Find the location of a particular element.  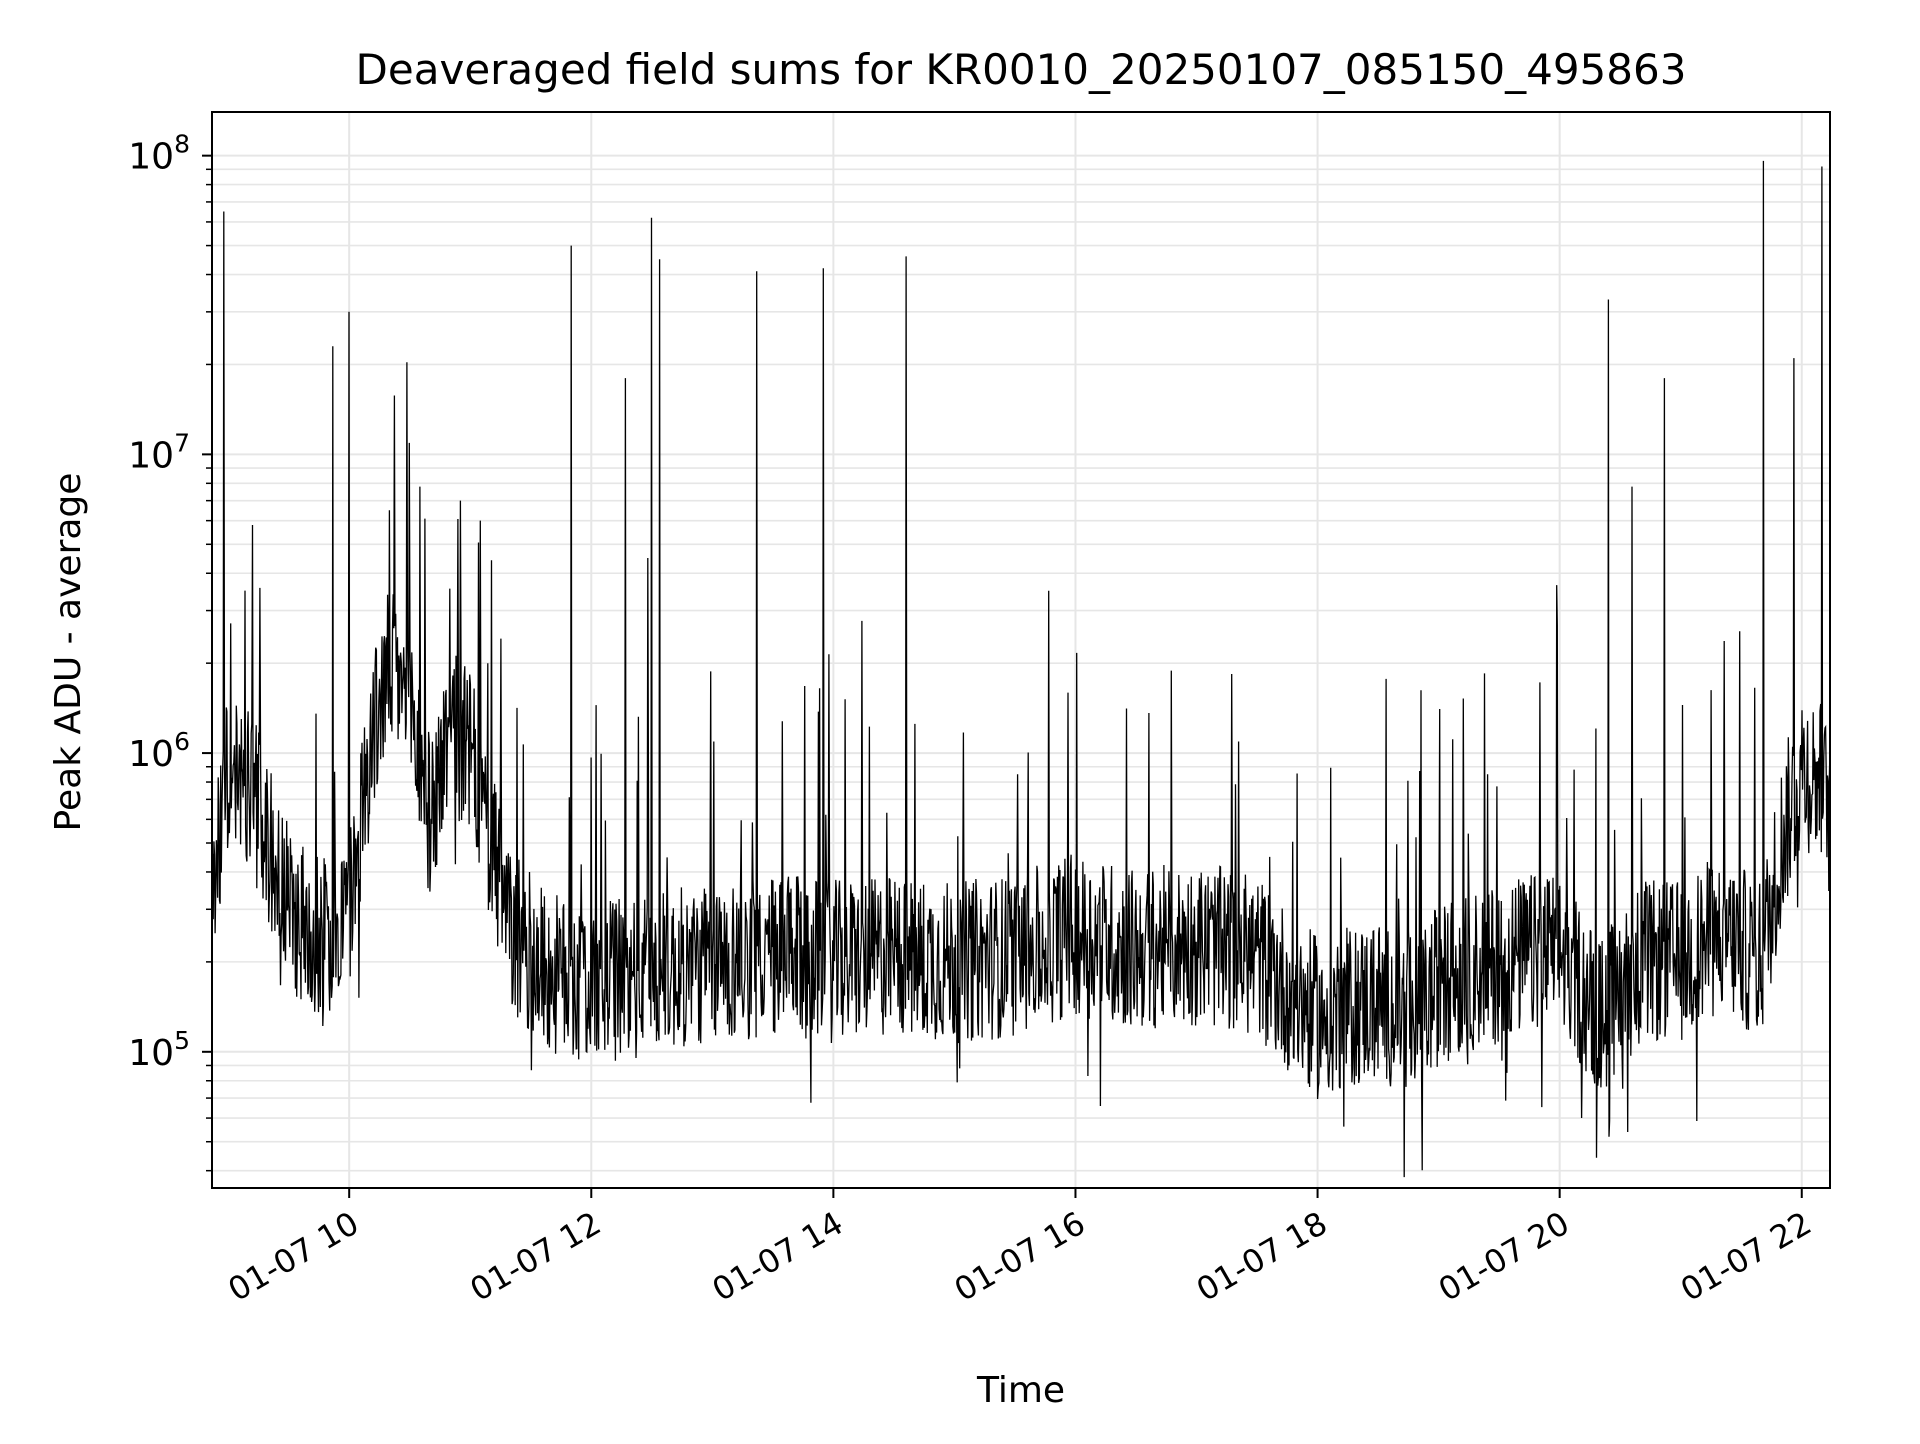

x-tick-label: 01-07 14 is located at coordinates (778, 1256).